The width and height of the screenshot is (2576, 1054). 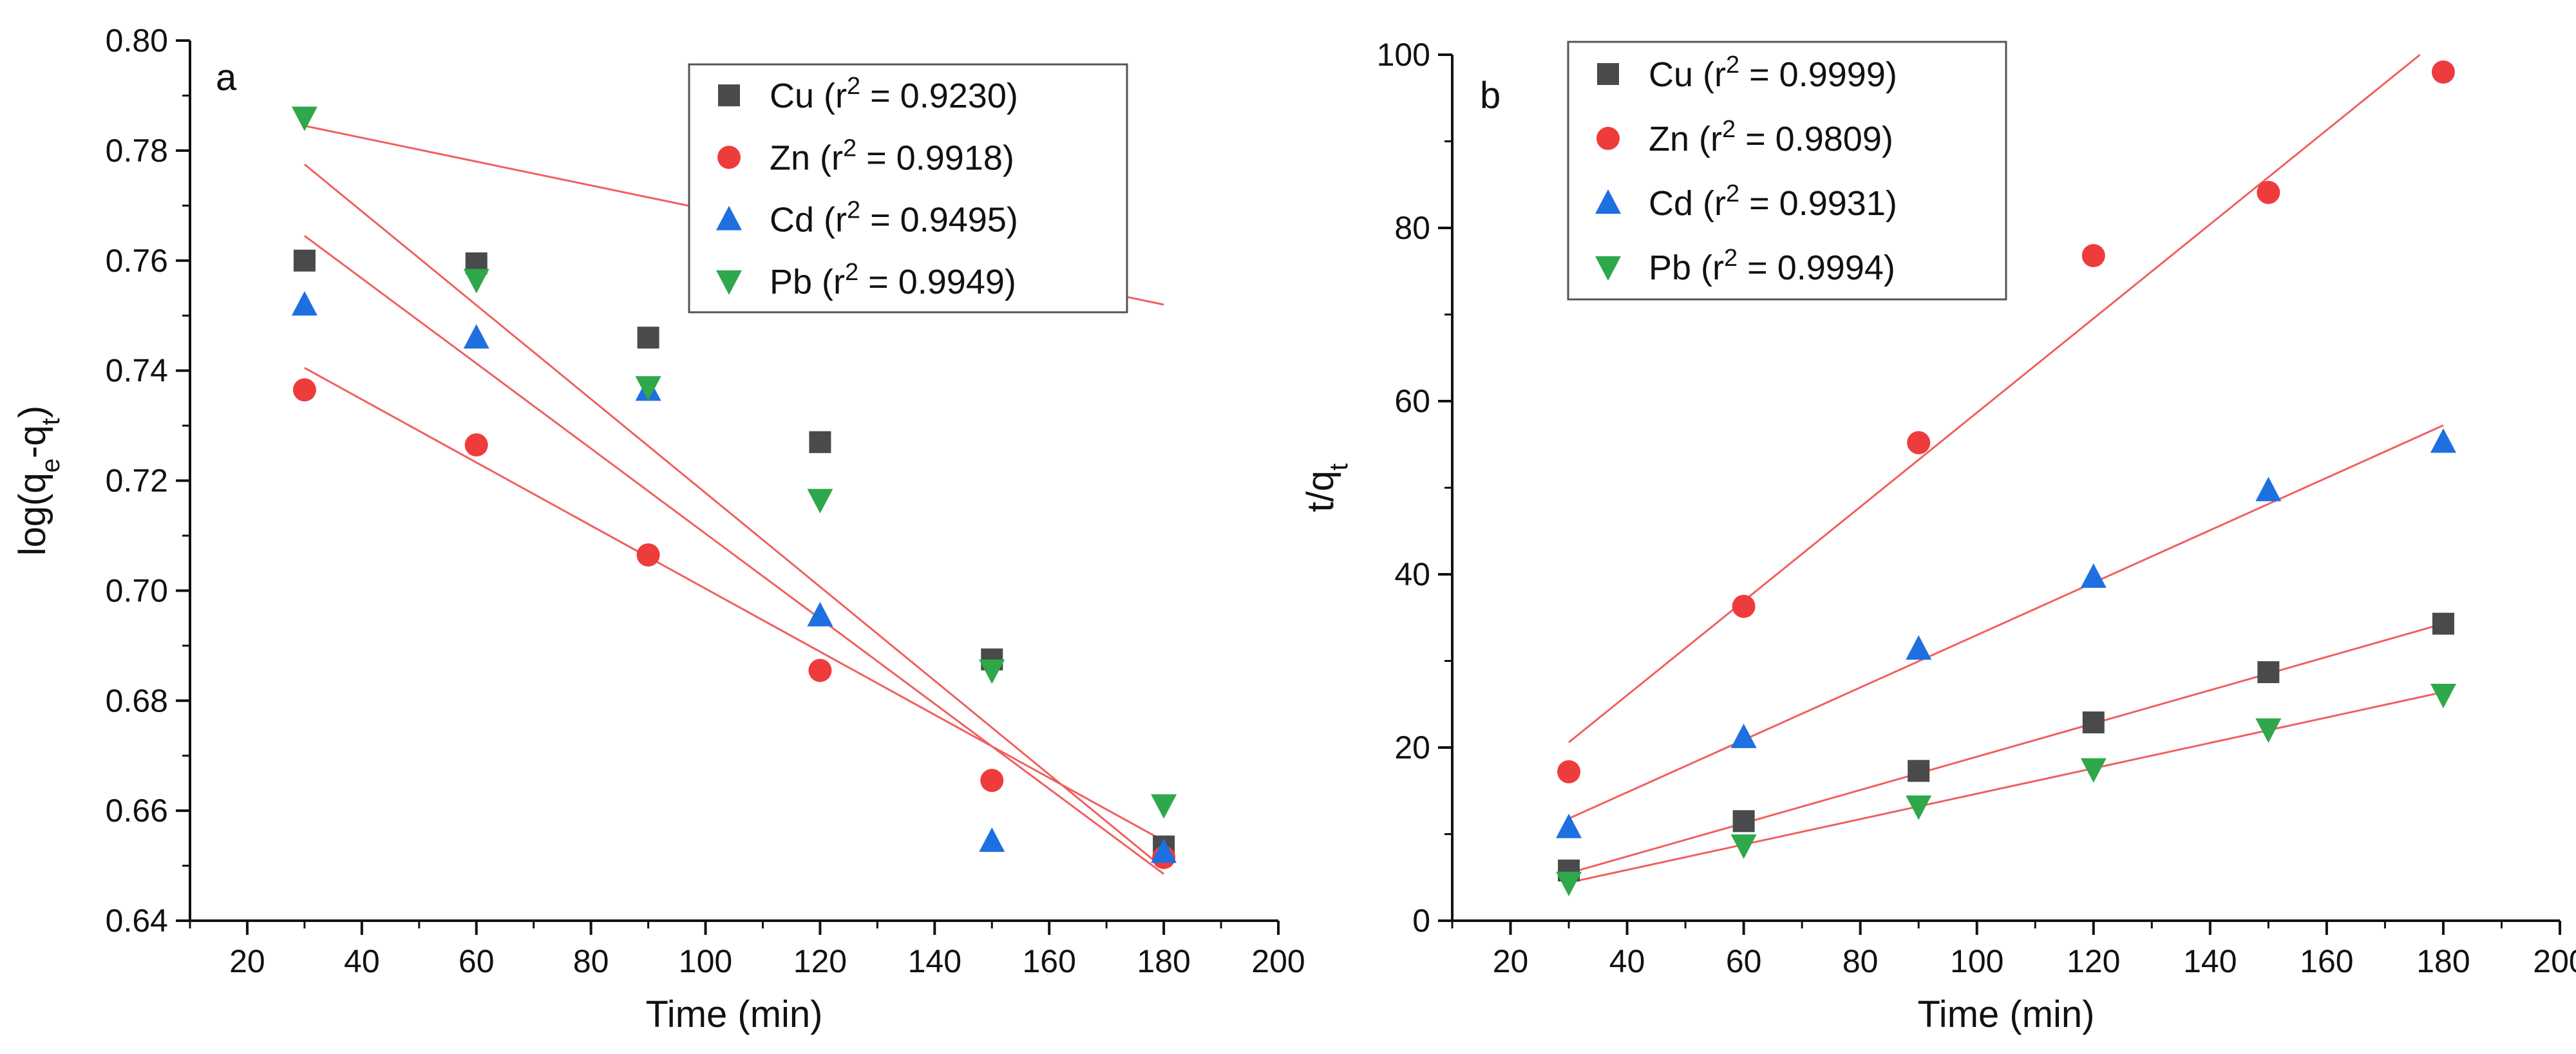 I want to click on legend-label-cd: Cd (r2 = 0.9495), so click(x=894, y=219).